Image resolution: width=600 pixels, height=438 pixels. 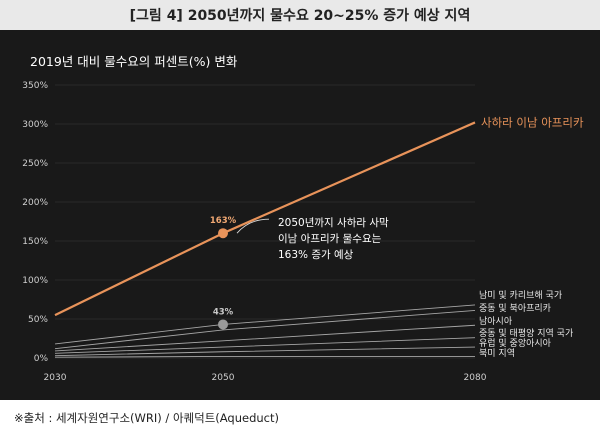 What do you see at coordinates (35, 164) in the screenshot?
I see `y-tick-label: 250%` at bounding box center [35, 164].